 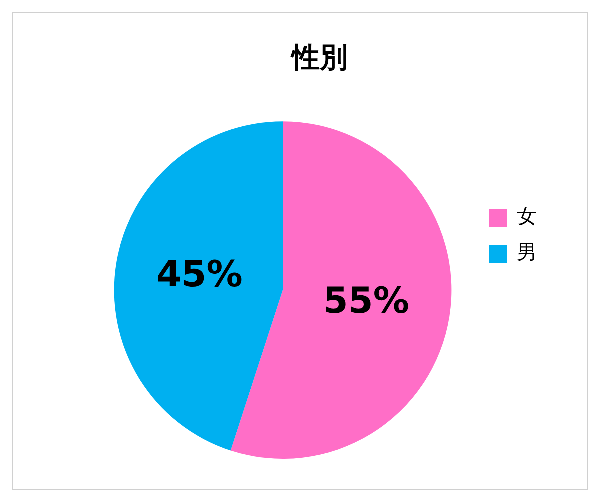 What do you see at coordinates (366, 301) in the screenshot?
I see `data-label: 55%` at bounding box center [366, 301].